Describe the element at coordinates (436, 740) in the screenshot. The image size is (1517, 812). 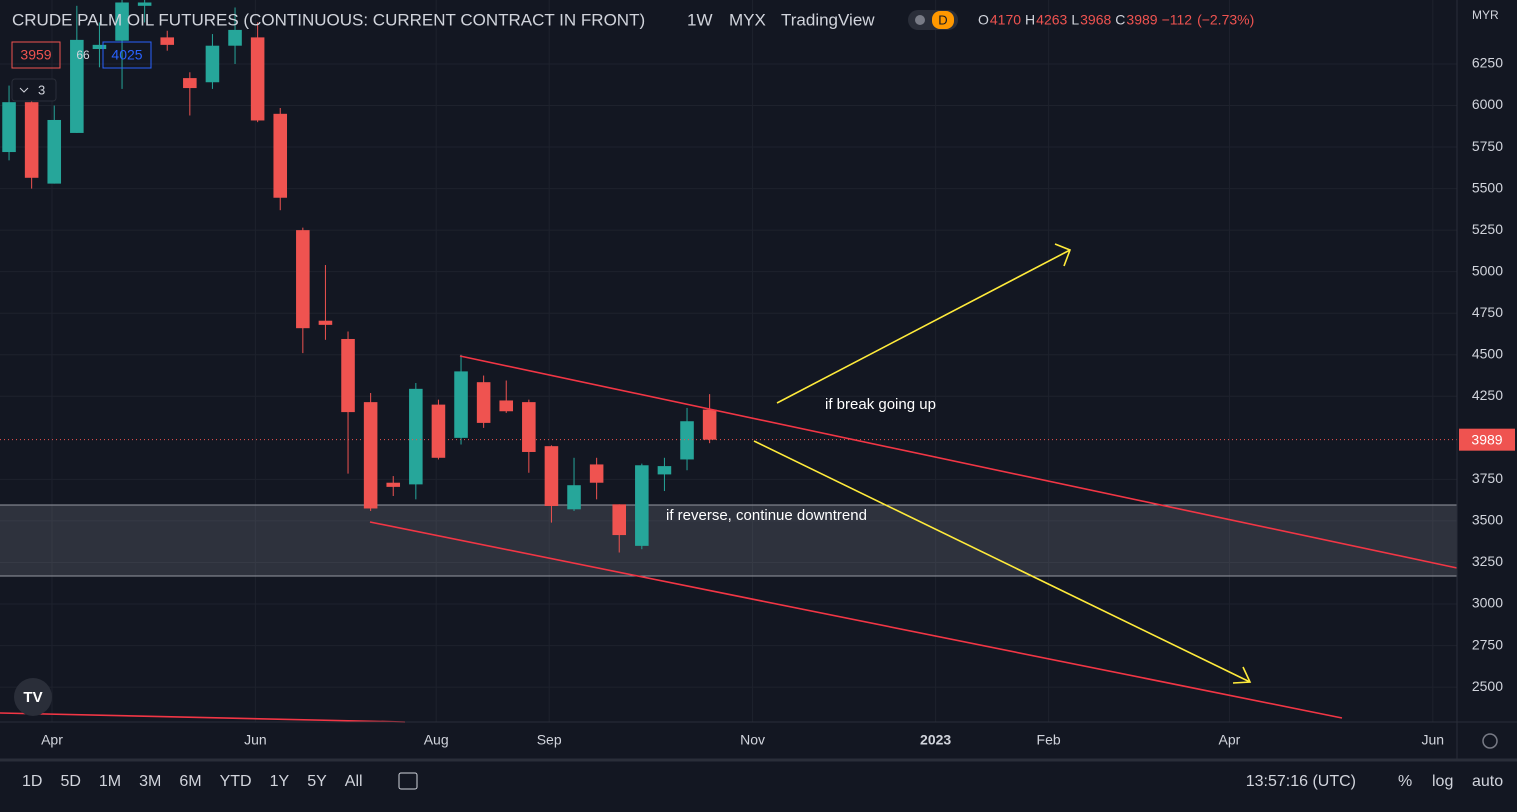
I see `x-tick-label: Aug` at that location.